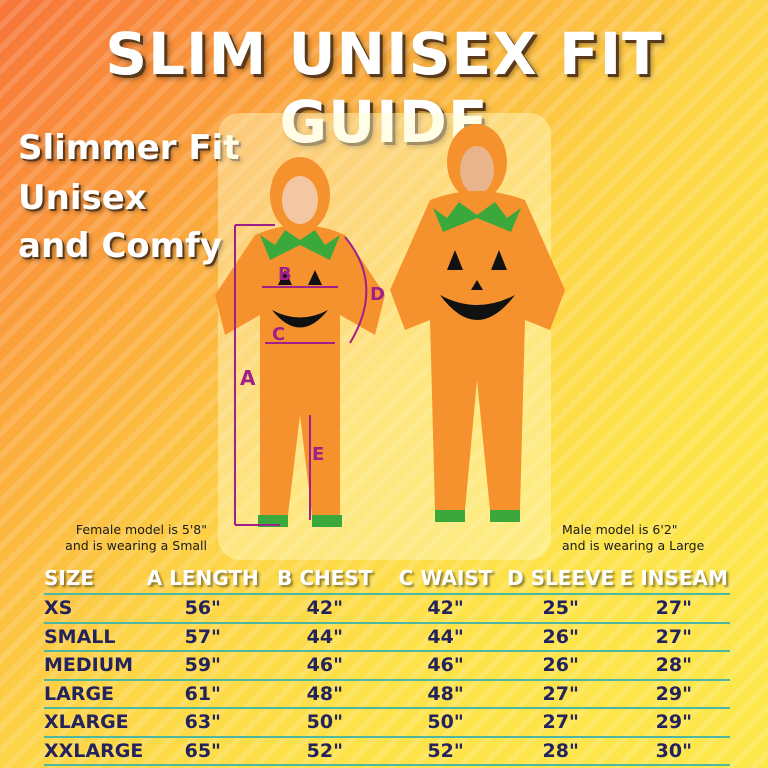  What do you see at coordinates (94, 637) in the screenshot?
I see `size-cell: SMALL` at bounding box center [94, 637].